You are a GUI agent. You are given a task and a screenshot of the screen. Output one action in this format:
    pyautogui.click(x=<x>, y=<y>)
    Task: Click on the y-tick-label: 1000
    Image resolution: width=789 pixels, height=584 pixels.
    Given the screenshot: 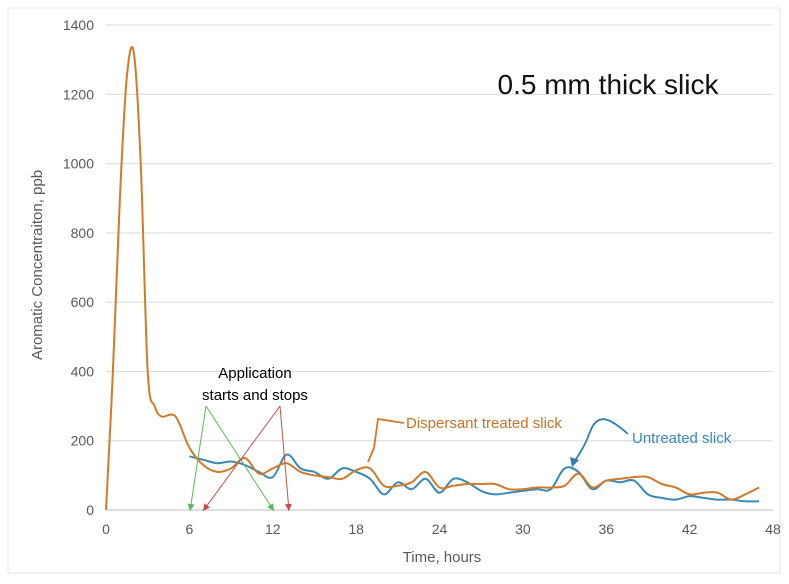 What is the action you would take?
    pyautogui.click(x=78, y=164)
    